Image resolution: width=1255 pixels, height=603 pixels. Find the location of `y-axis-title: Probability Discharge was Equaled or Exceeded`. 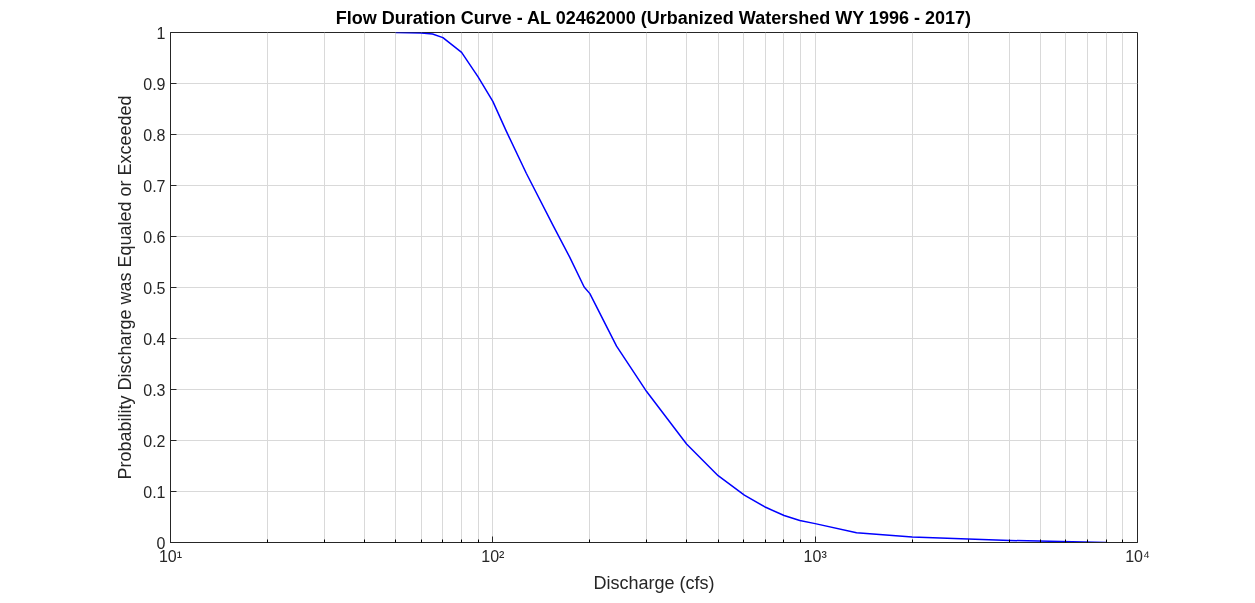

y-axis-title: Probability Discharge was Equaled or Exceeded is located at coordinates (125, 287).